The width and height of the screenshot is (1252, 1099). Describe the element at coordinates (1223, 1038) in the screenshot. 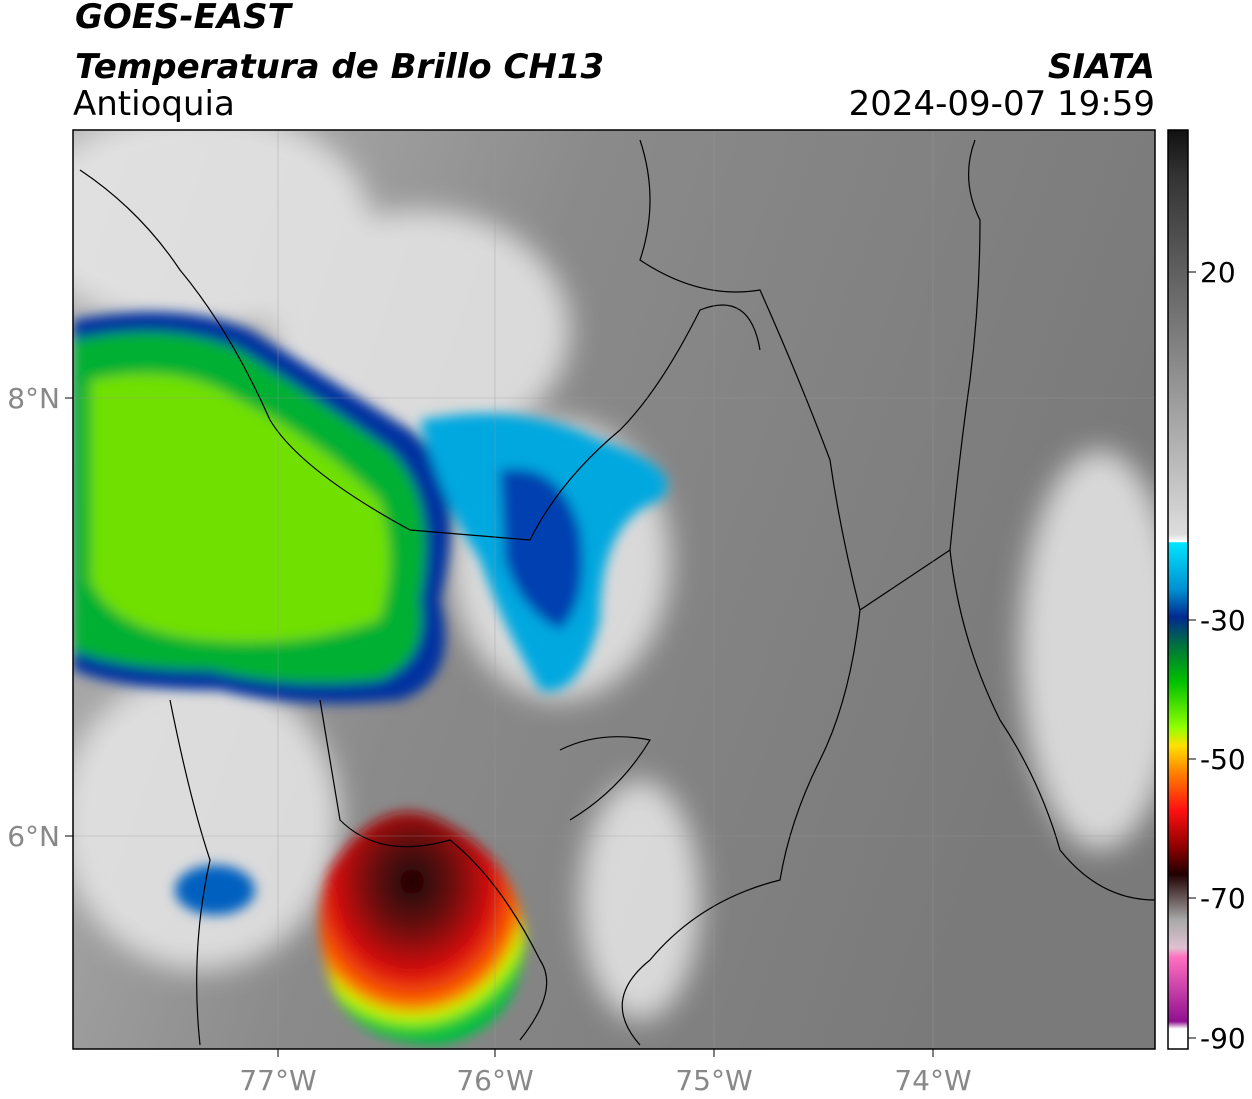

I see `colorbar-label: -90` at that location.